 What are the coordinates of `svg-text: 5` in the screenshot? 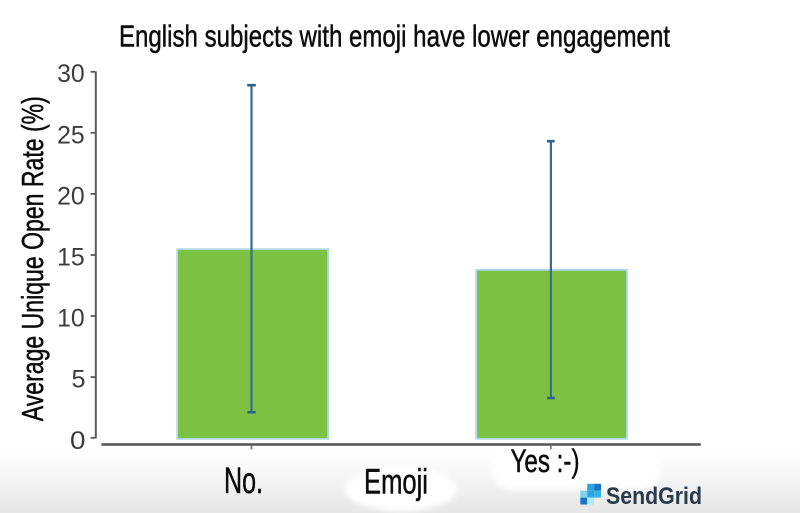 It's located at (79, 380).